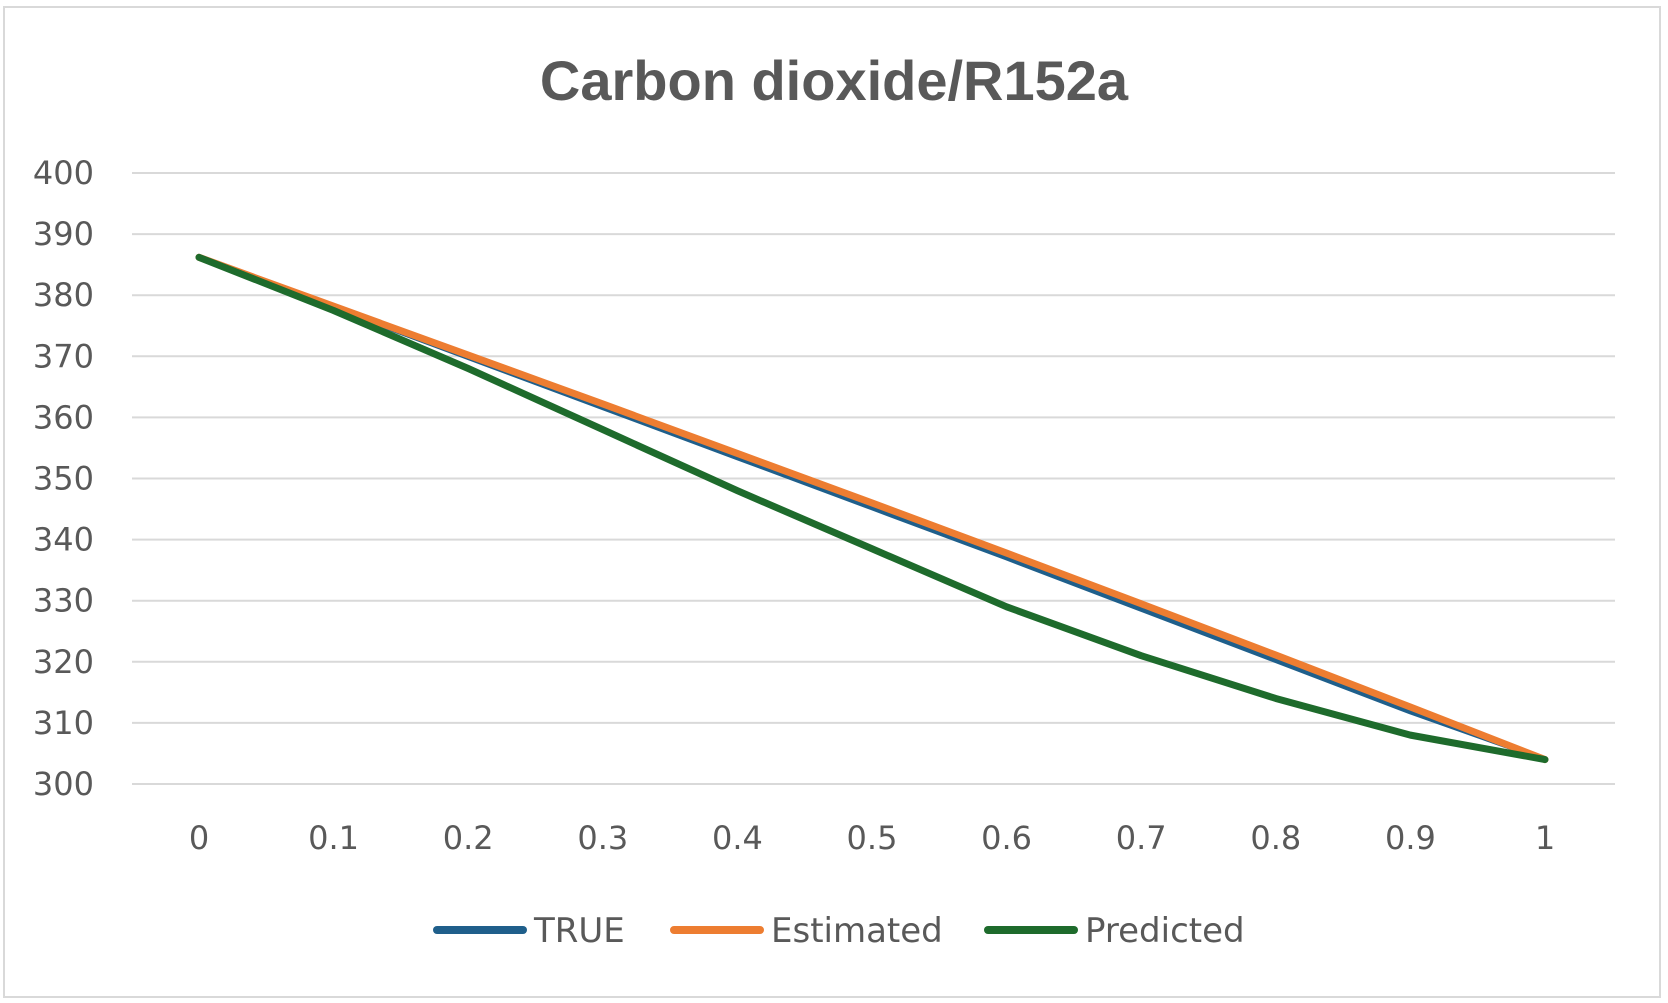  What do you see at coordinates (1141, 838) in the screenshot?
I see `x-tick-label: 0.7` at bounding box center [1141, 838].